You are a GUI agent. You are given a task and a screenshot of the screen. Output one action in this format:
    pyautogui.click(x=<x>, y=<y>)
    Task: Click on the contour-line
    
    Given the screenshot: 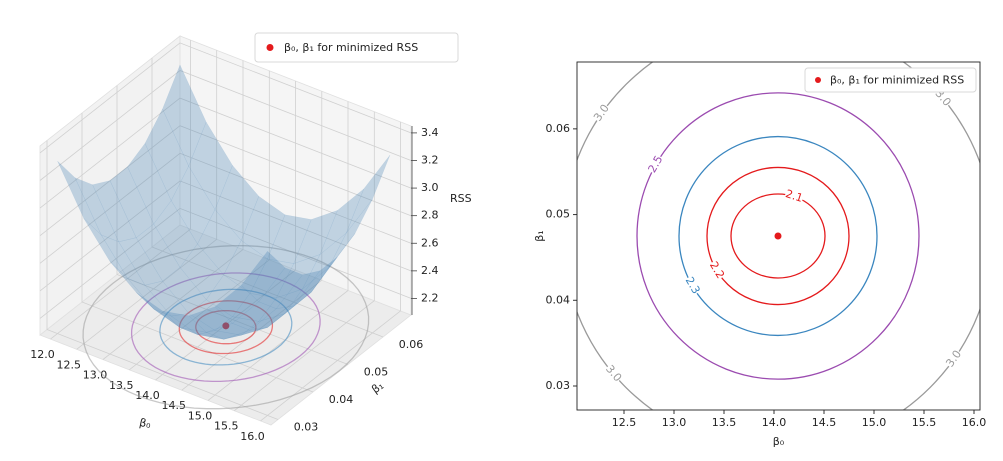 What is the action you would take?
    pyautogui.click(x=778, y=236)
    